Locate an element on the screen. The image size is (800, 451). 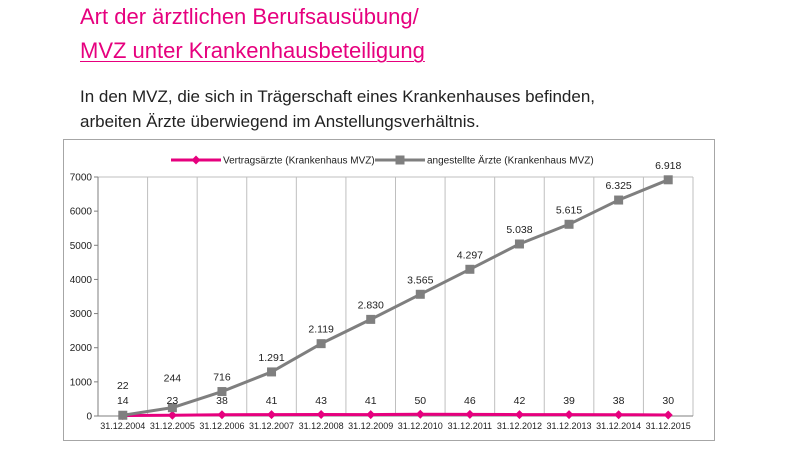
y-tick-label: 2000 is located at coordinates (81, 348).